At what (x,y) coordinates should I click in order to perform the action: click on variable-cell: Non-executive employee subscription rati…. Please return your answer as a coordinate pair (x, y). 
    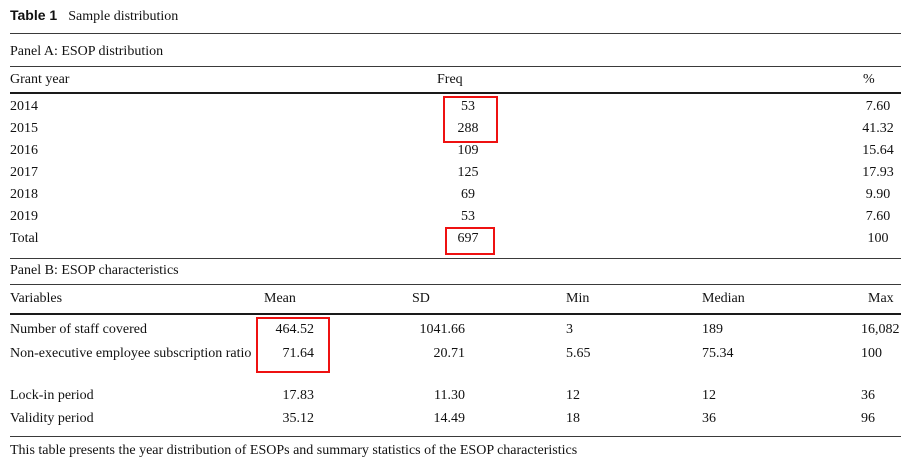
    Looking at the image, I should click on (131, 353).